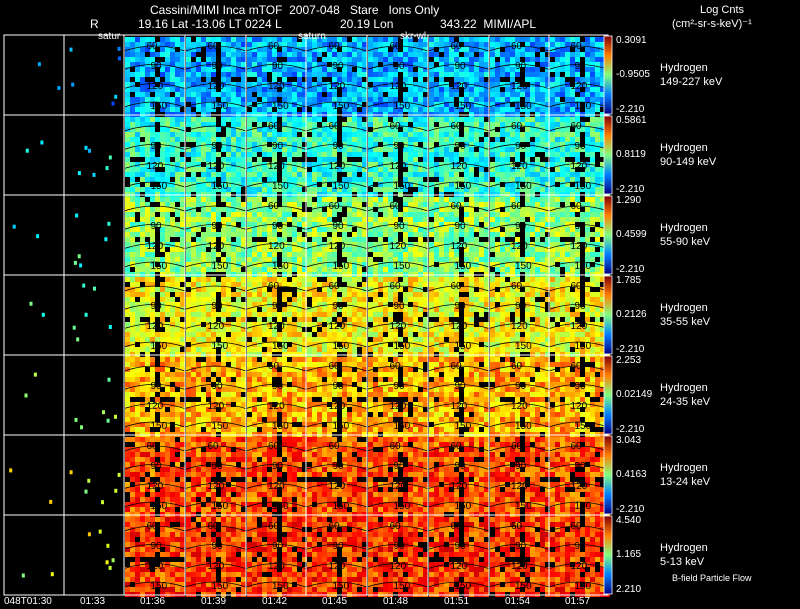  What do you see at coordinates (631, 120) in the screenshot?
I see `colorbar-label: 0.5861` at bounding box center [631, 120].